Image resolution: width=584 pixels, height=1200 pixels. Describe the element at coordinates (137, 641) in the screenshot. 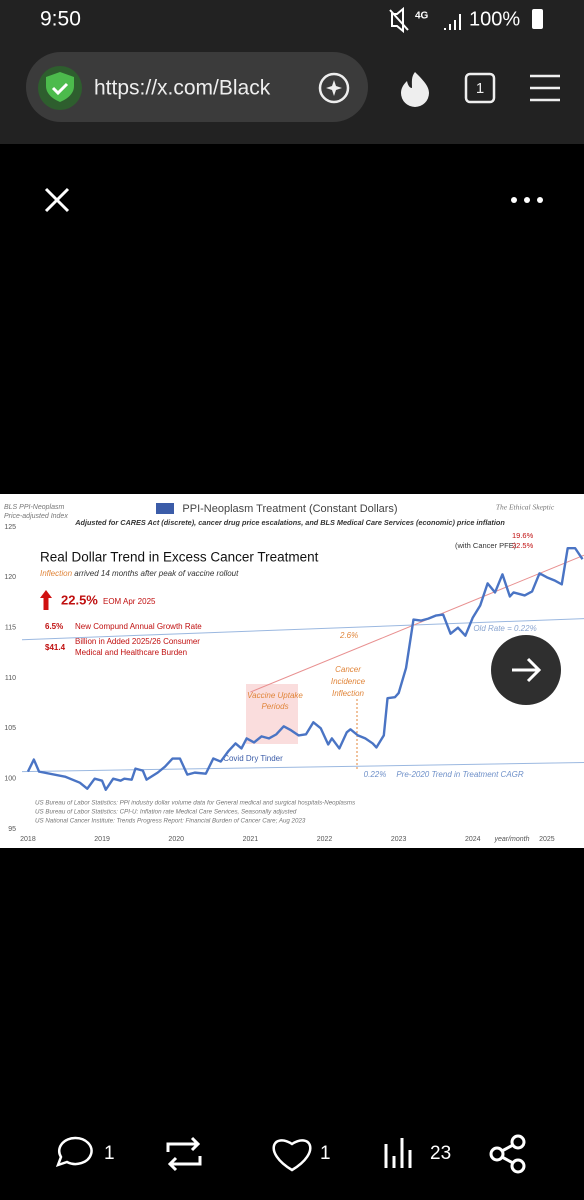

I see `burden-note: Billion in Added 2025/26 Consumer` at that location.